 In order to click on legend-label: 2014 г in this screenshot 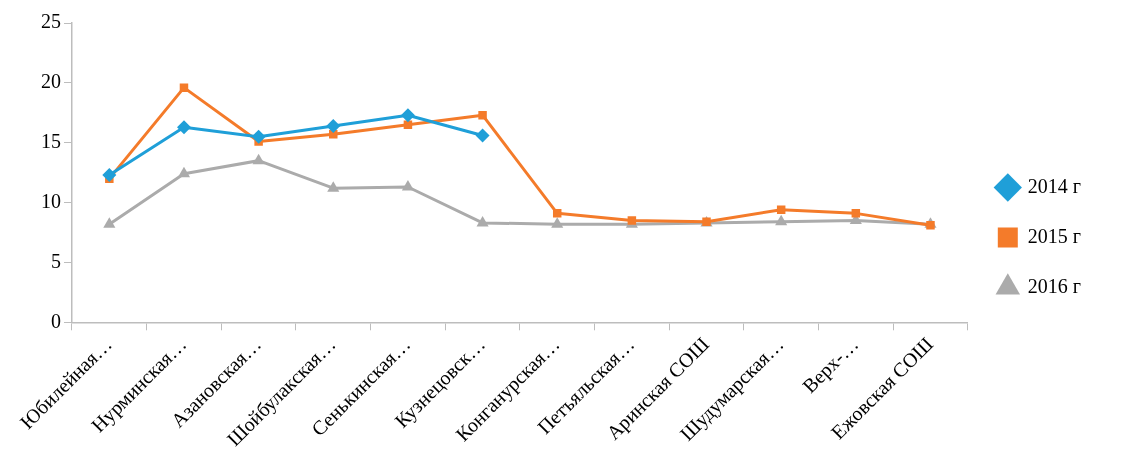, I will do `click(1054, 185)`.